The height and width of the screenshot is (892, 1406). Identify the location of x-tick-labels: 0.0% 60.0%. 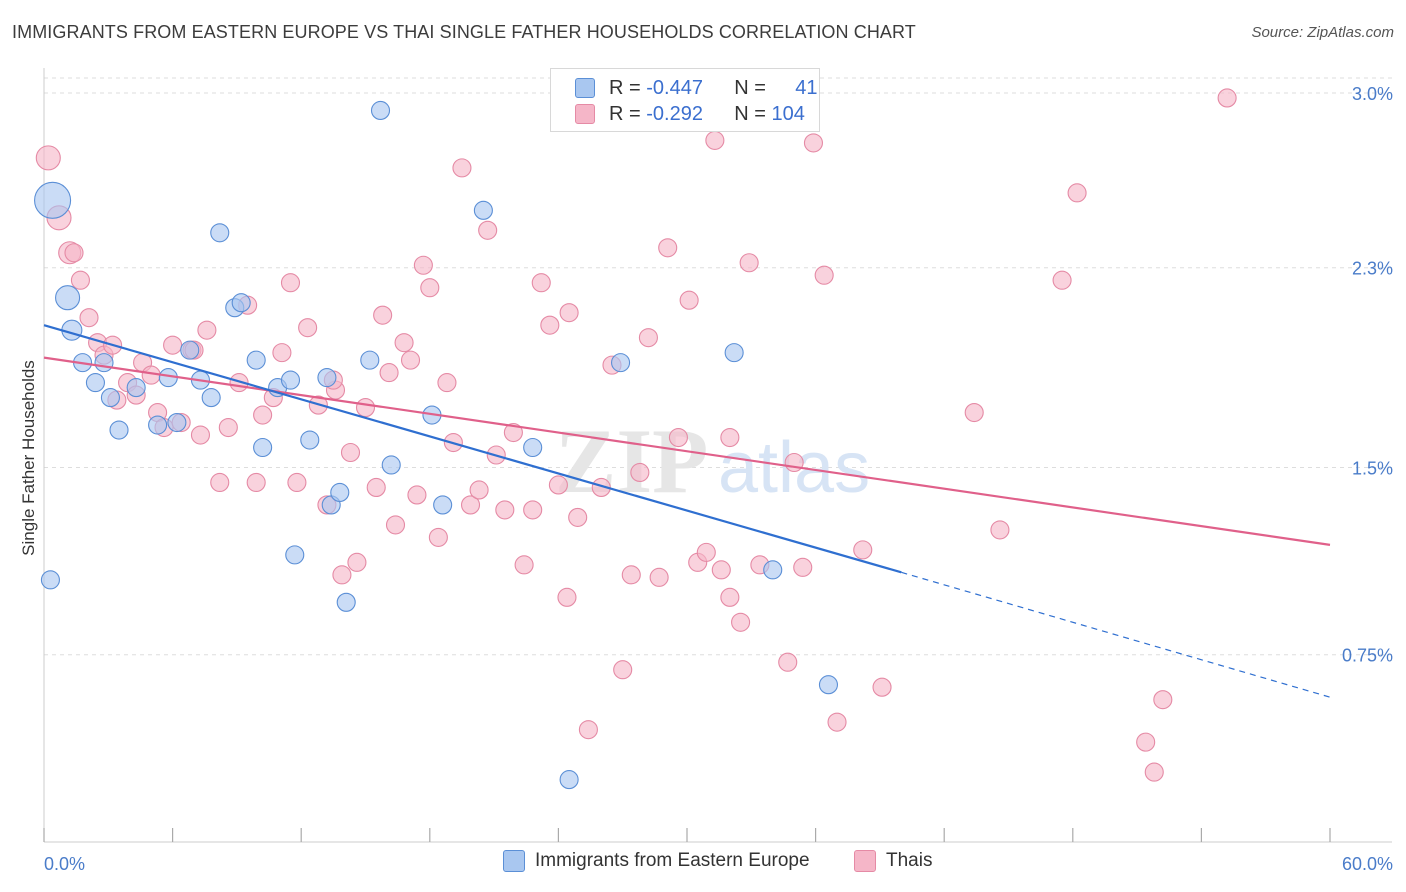
(718, 864).